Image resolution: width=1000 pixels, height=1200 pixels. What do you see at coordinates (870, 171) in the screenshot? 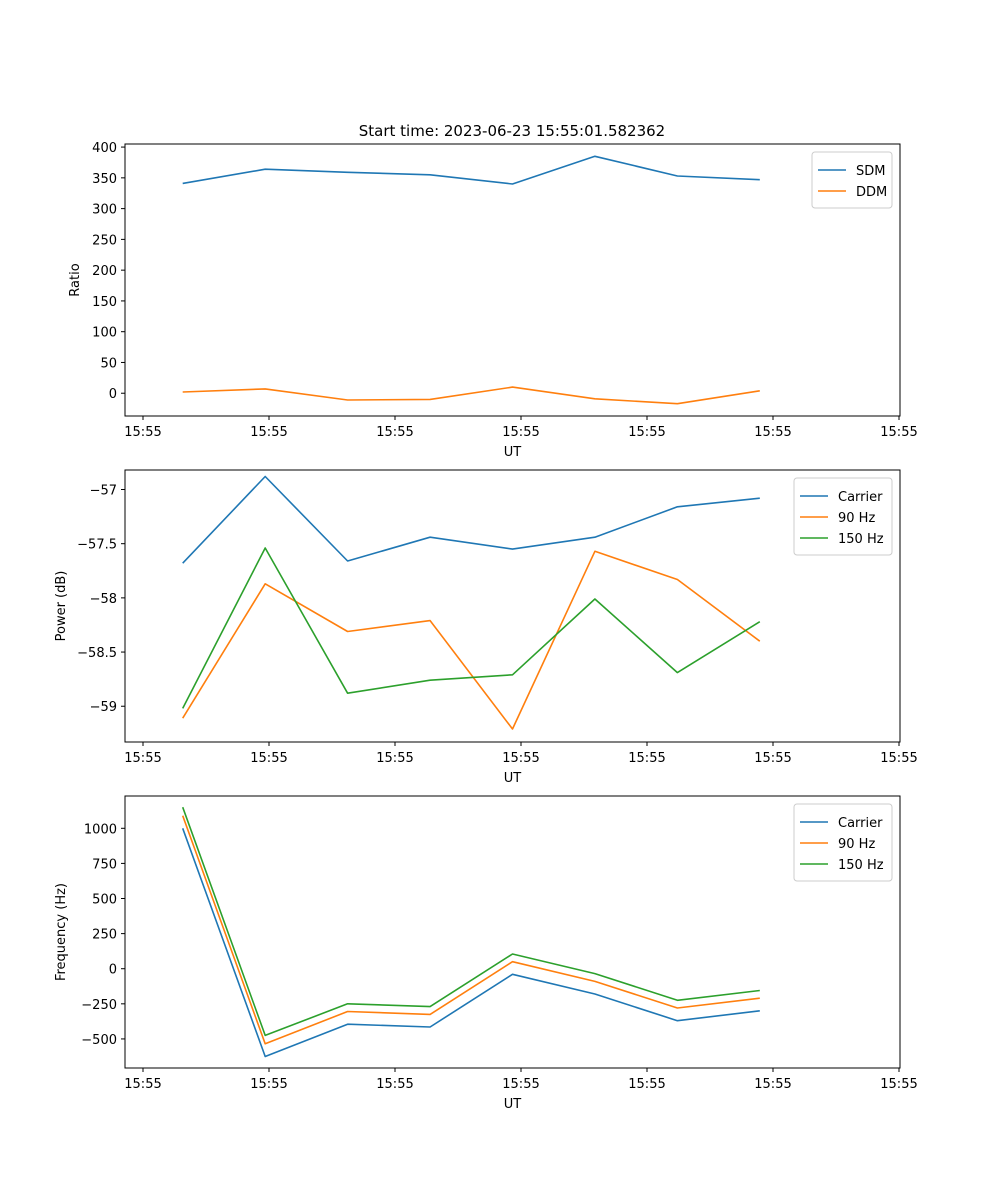
I see `legend-label: SDM` at bounding box center [870, 171].